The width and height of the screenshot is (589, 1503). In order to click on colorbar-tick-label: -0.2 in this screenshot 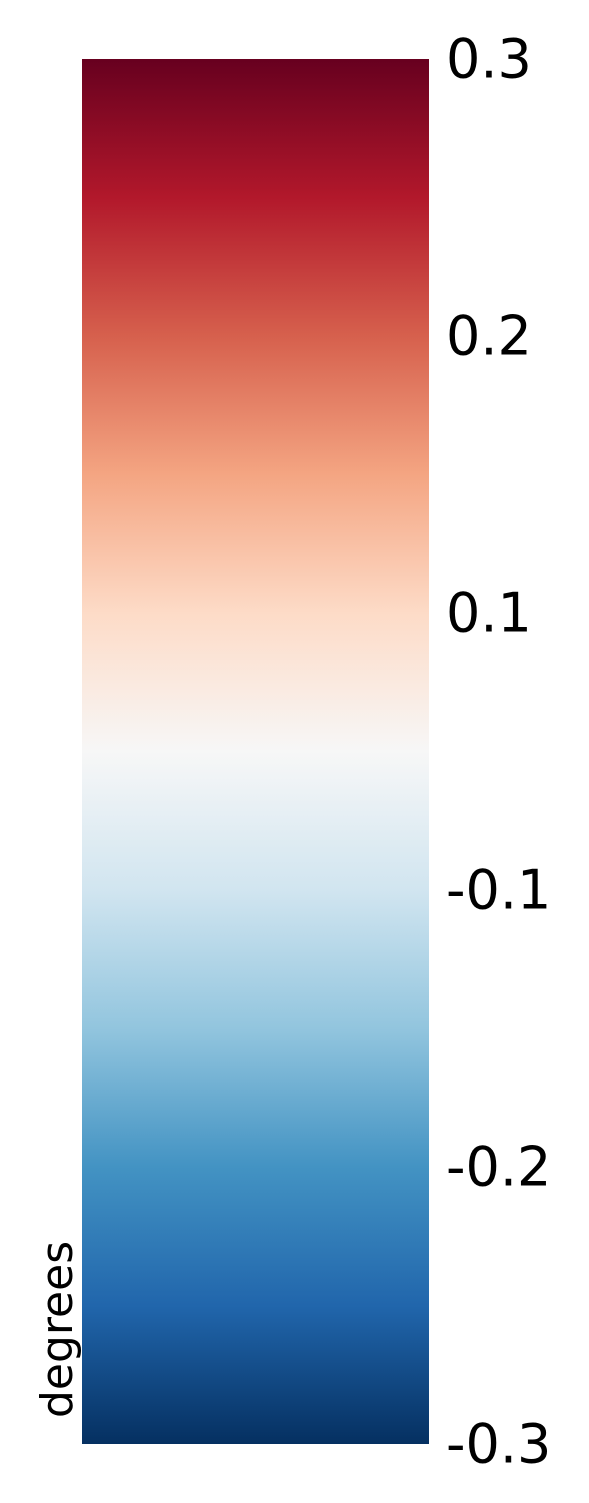, I will do `click(498, 1167)`.